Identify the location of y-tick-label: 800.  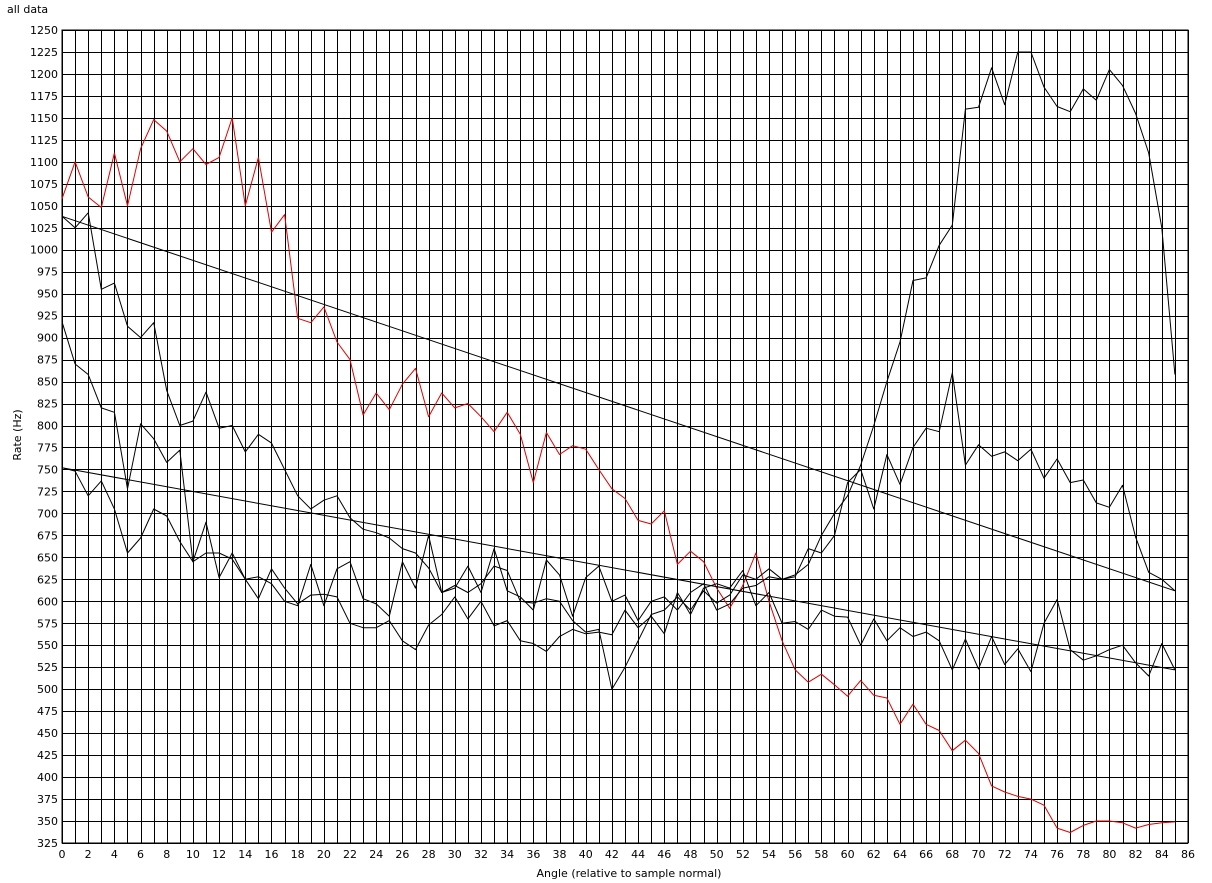
(47, 426).